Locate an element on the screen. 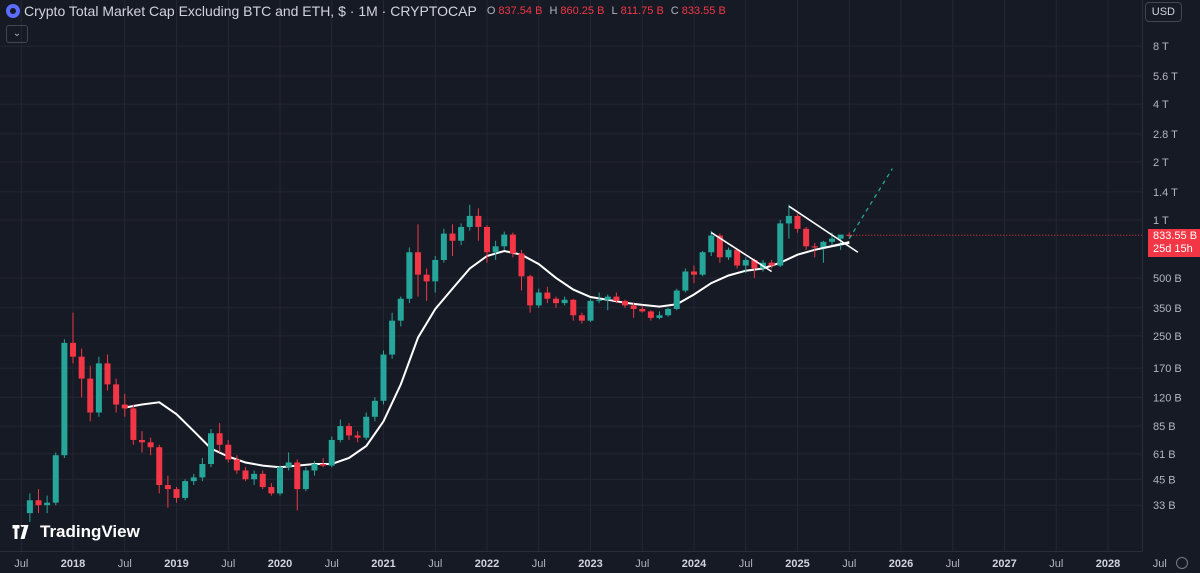  price-axis-tick-label: 350 B is located at coordinates (1167, 309).